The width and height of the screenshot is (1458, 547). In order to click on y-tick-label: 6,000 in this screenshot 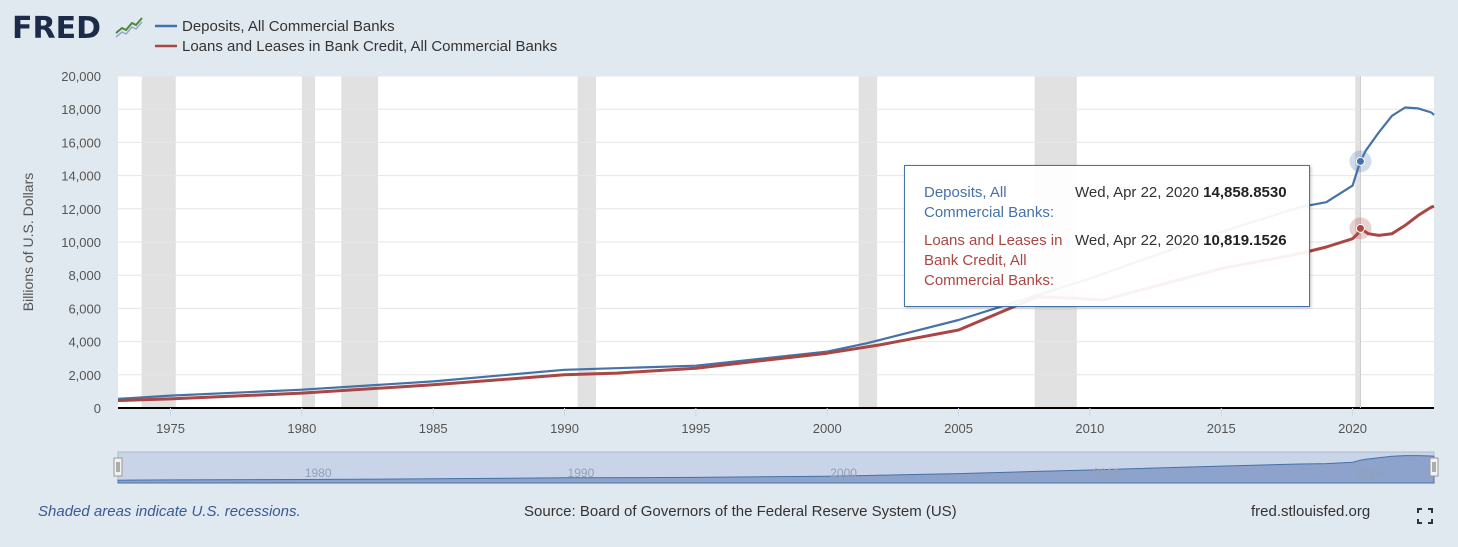, I will do `click(84, 308)`.